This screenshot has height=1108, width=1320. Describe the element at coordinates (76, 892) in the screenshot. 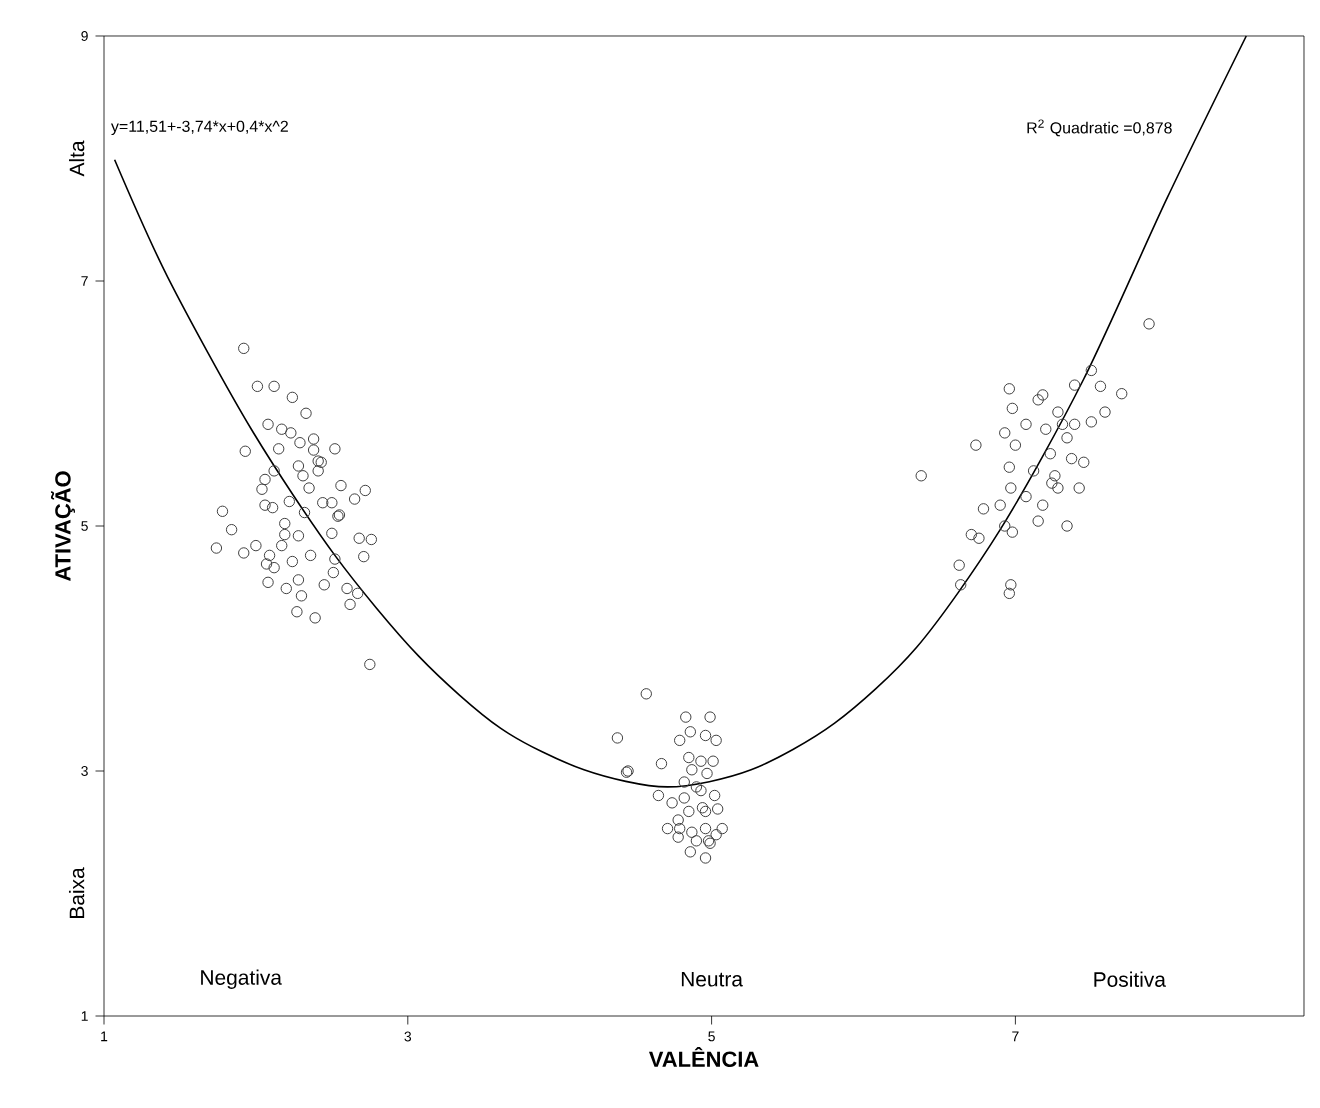

I see `text: Baixa` at that location.